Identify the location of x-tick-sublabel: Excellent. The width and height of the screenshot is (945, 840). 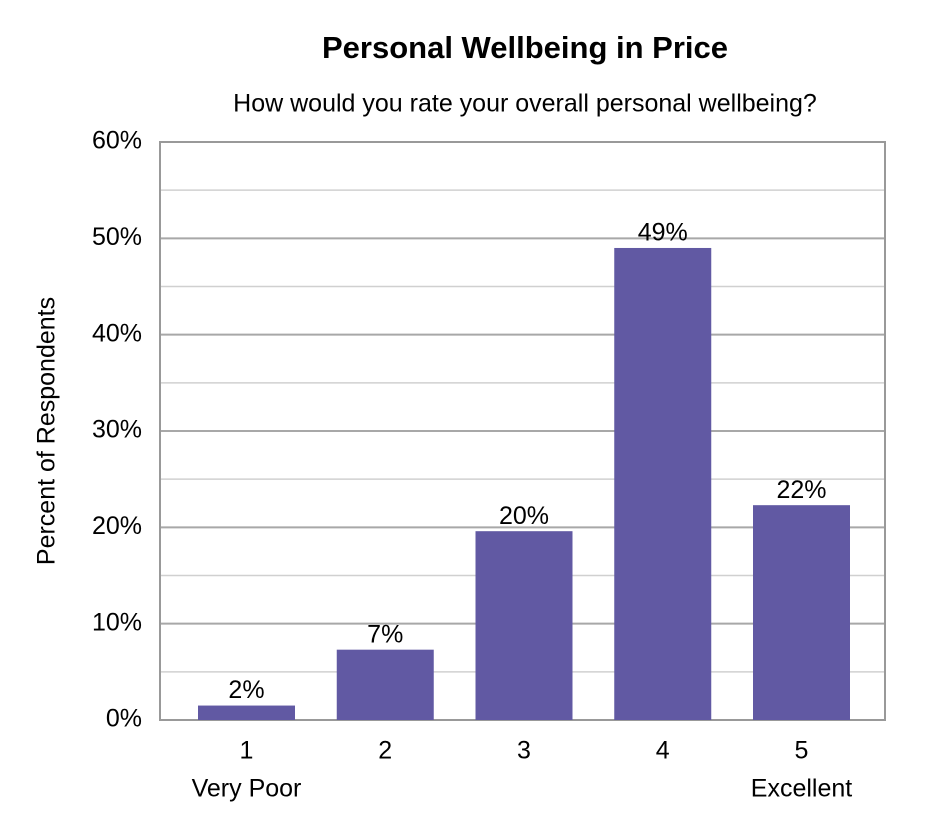
(801, 789).